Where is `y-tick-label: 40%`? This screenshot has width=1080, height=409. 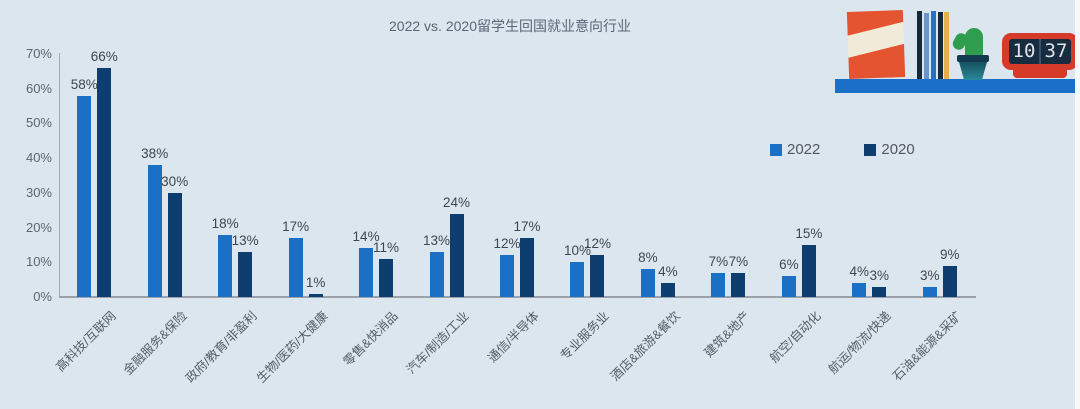
y-tick-label: 40% is located at coordinates (38, 158).